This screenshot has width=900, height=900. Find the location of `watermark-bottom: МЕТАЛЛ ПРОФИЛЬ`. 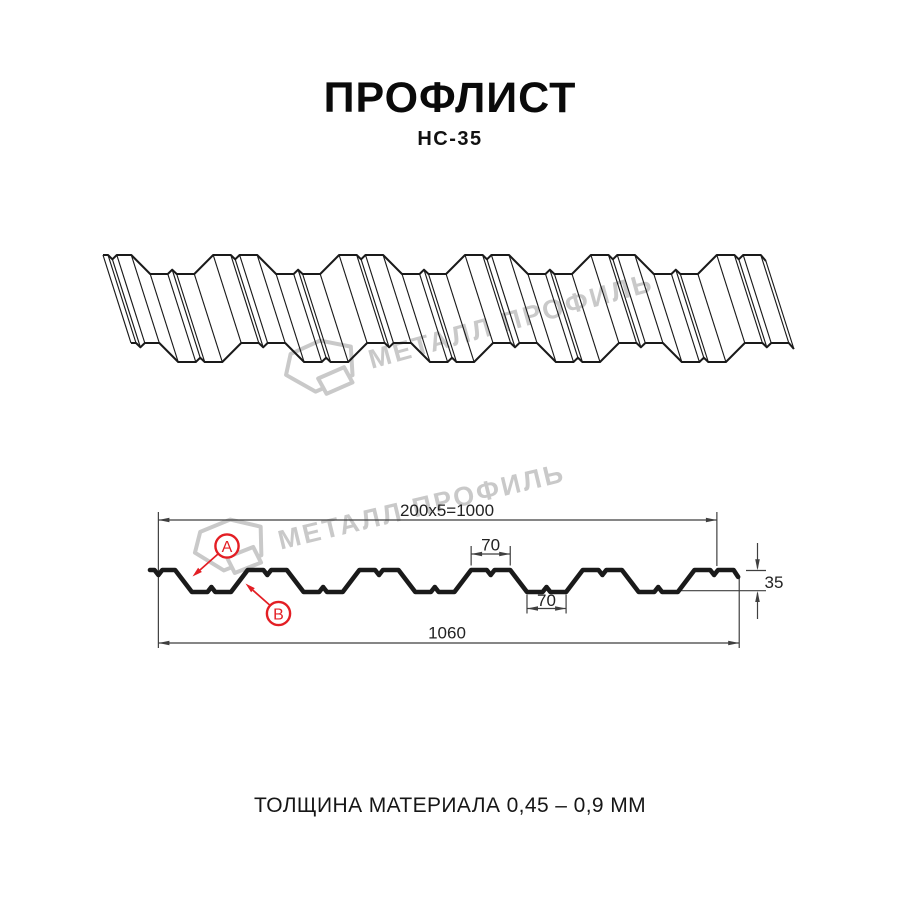

watermark-bottom: МЕТАЛЛ ПРОФИЛЬ is located at coordinates (380, 516).